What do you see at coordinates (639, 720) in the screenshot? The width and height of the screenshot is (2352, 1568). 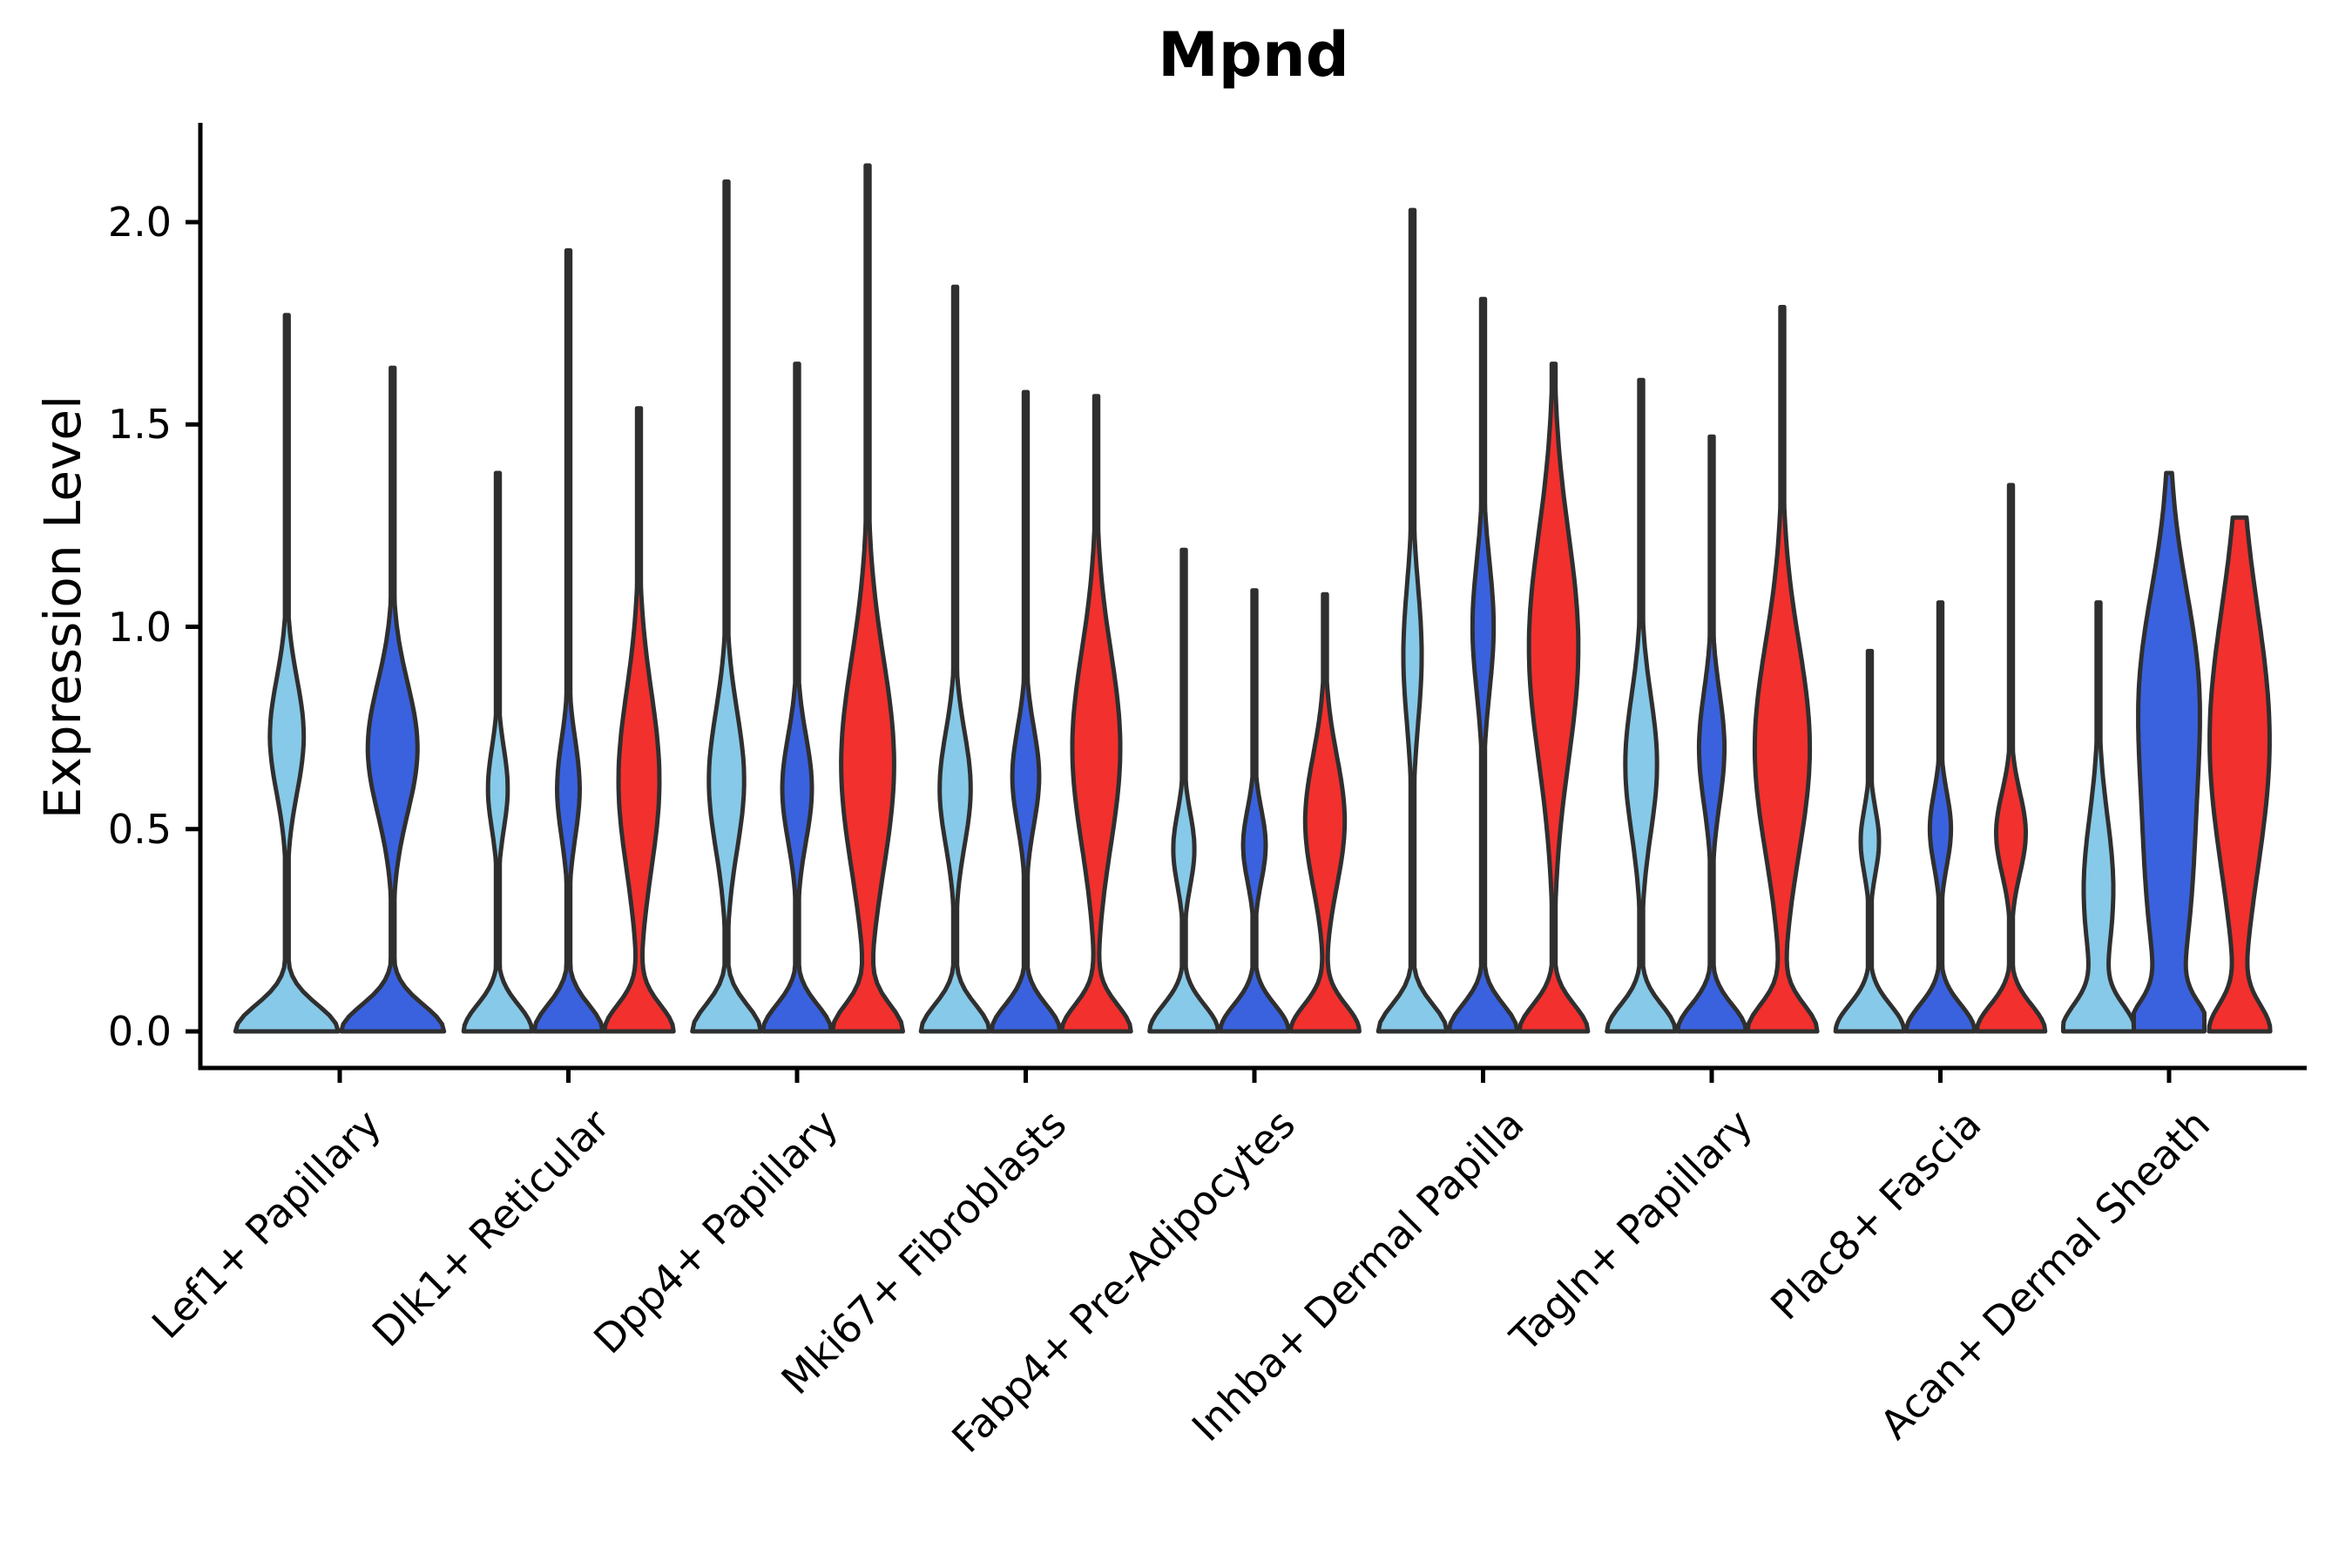 I see `violin-dlk1-red` at bounding box center [639, 720].